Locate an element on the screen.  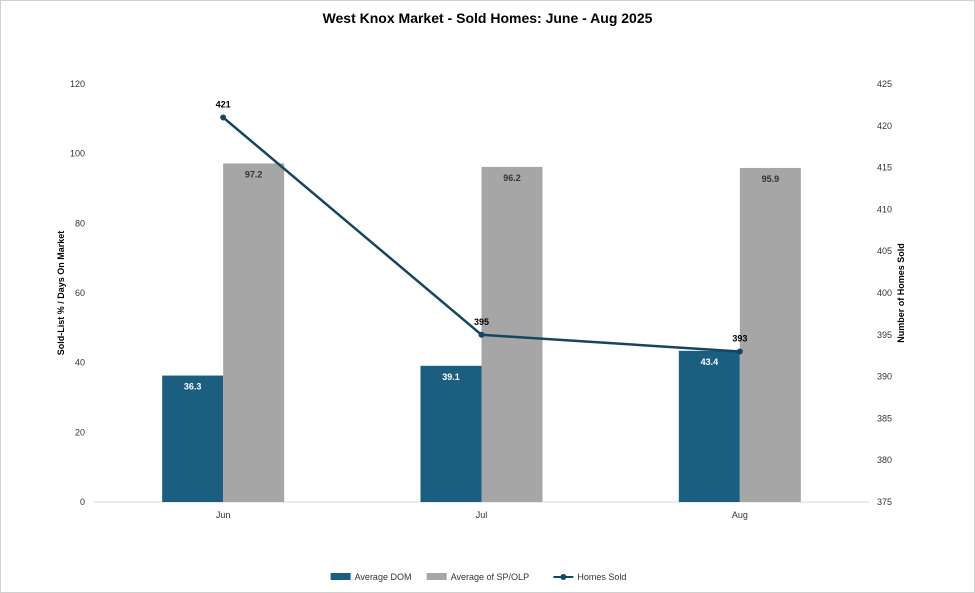
y-left-tick-label: 40 is located at coordinates (80, 363).